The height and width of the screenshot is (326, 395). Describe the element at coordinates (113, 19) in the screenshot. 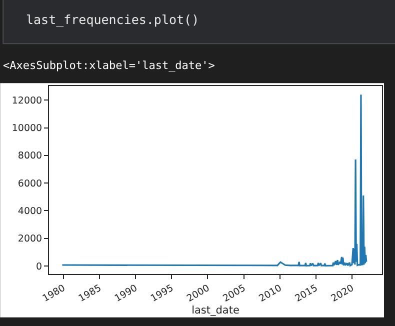

I see `text: last_frequencies.plot()` at that location.